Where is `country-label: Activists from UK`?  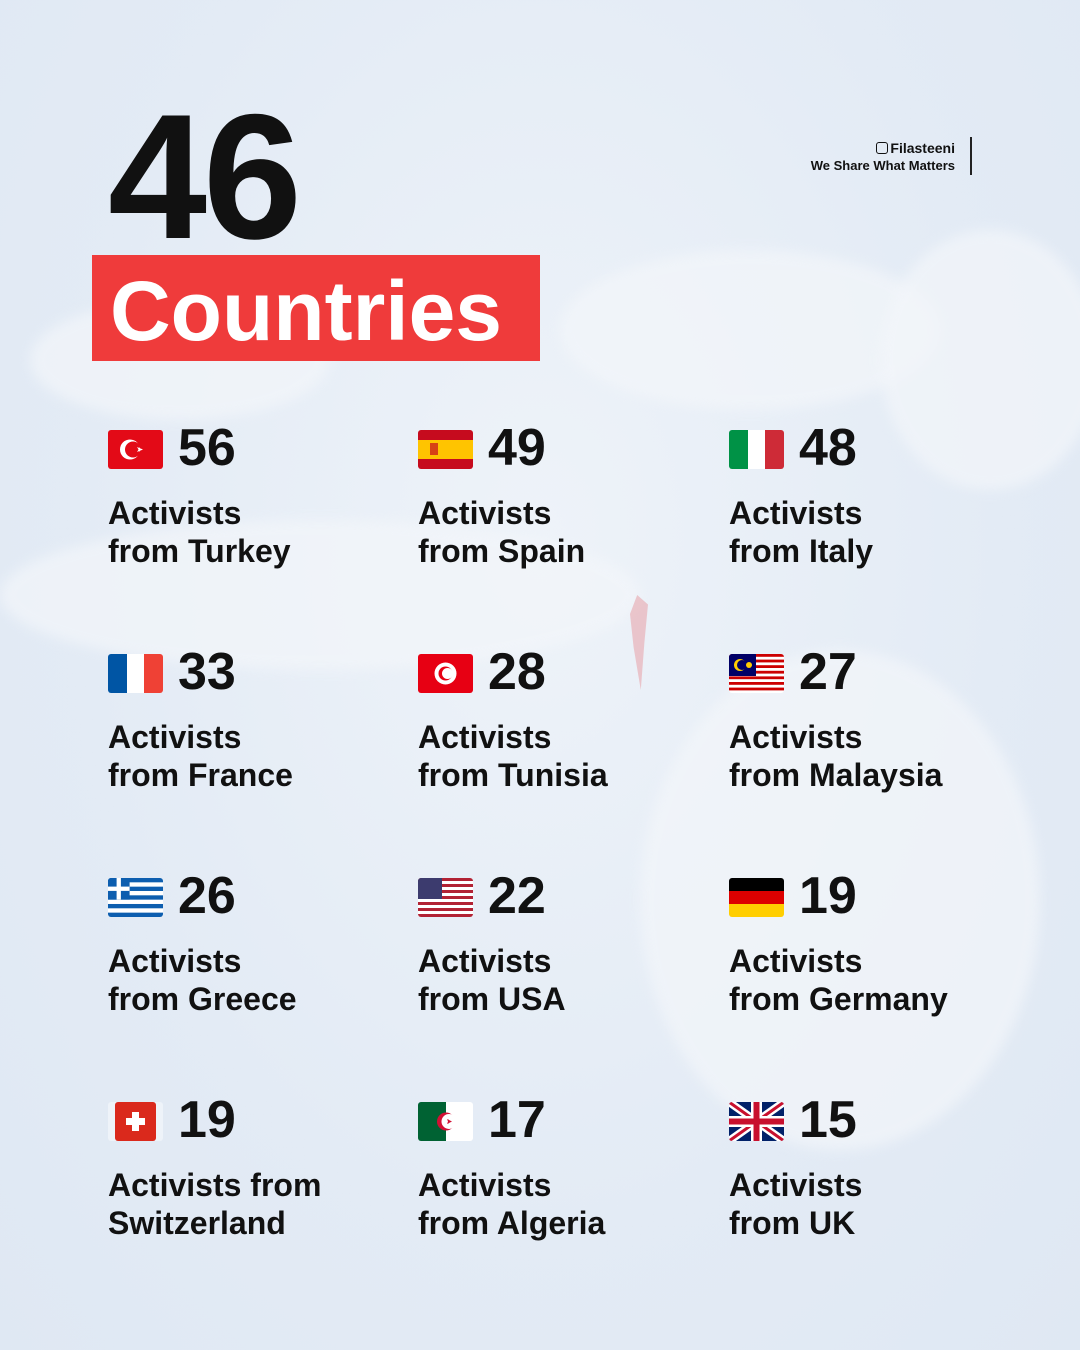
country-label: Activists from UK is located at coordinates (889, 1204).